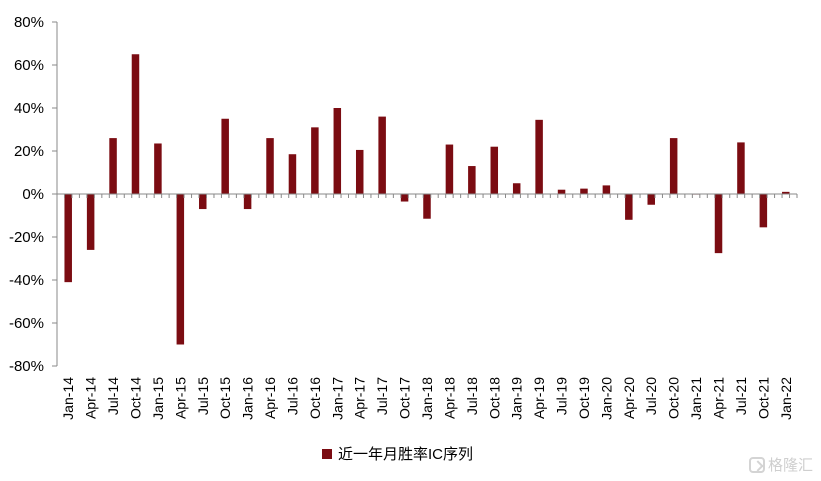 Image resolution: width=821 pixels, height=481 pixels. Describe the element at coordinates (360, 398) in the screenshot. I see `x-tick-label: Apr-17` at that location.